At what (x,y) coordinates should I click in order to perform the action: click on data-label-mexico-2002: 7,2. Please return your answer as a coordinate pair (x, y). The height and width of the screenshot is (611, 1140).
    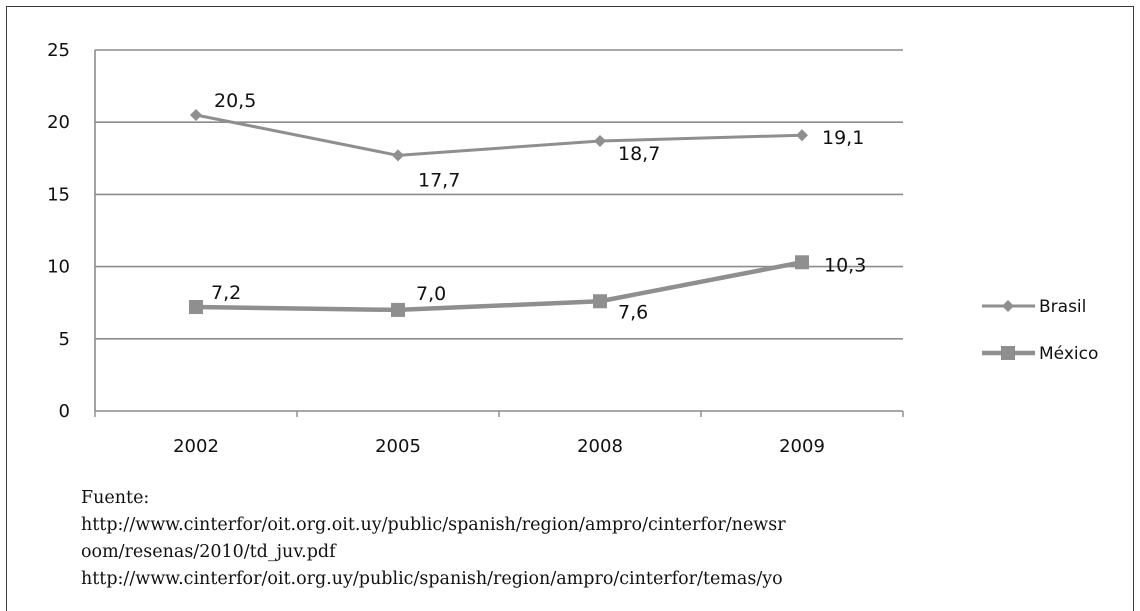
    Looking at the image, I should click on (226, 293).